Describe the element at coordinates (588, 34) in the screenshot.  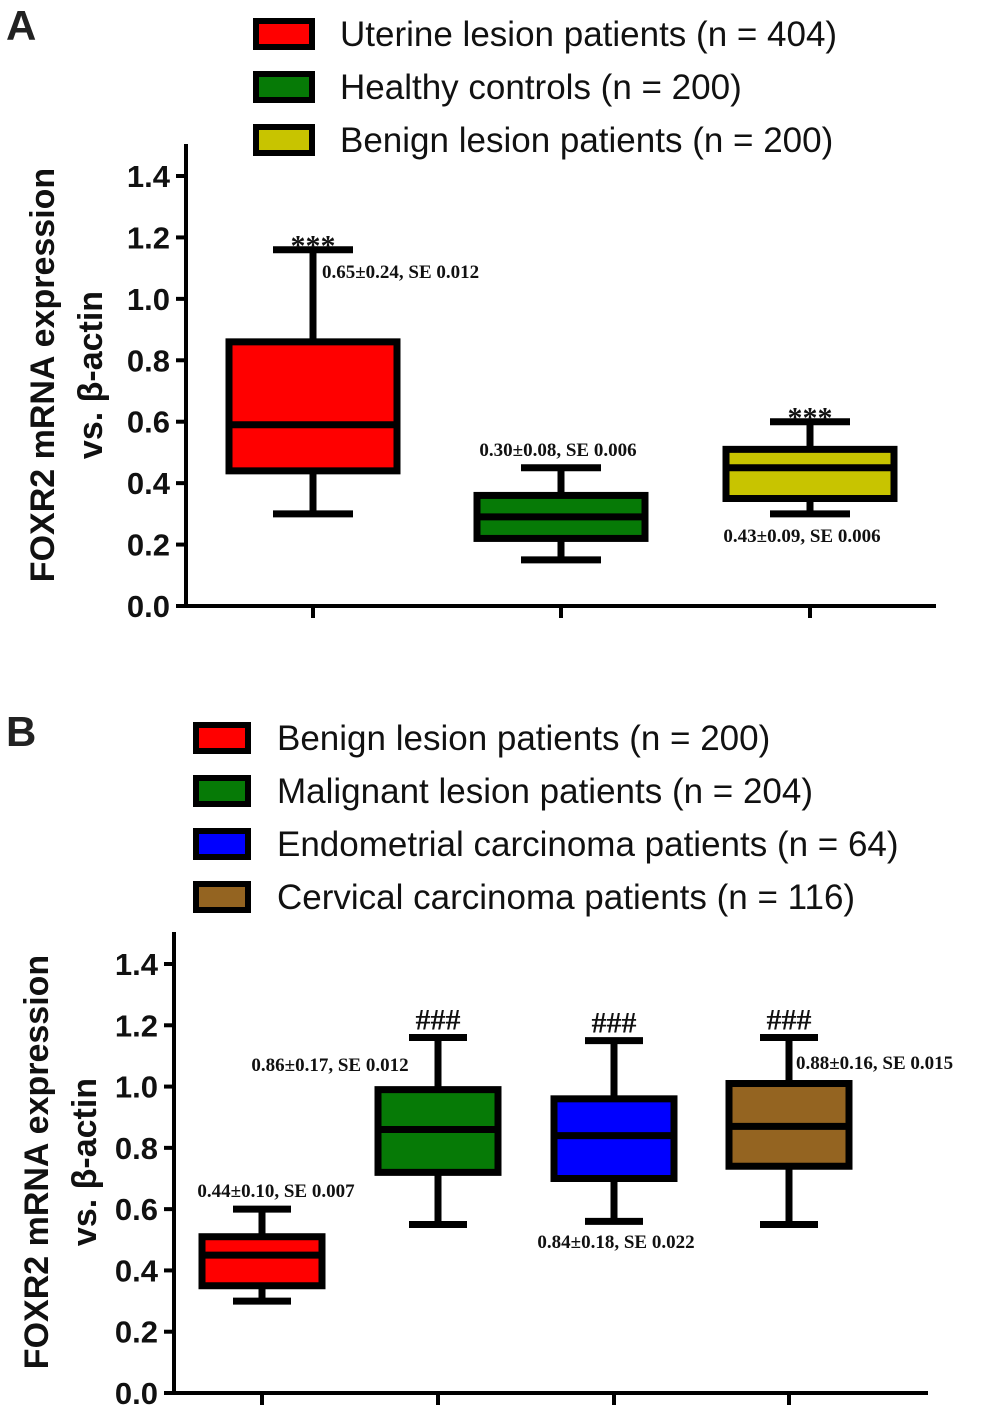
I see `legend-label: Uterine lesion patients (n = 404)` at that location.